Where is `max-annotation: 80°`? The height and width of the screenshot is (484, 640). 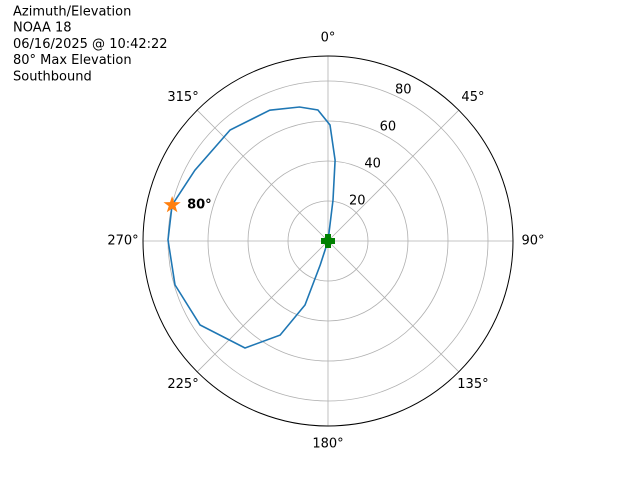
max-annotation: 80° is located at coordinates (199, 205).